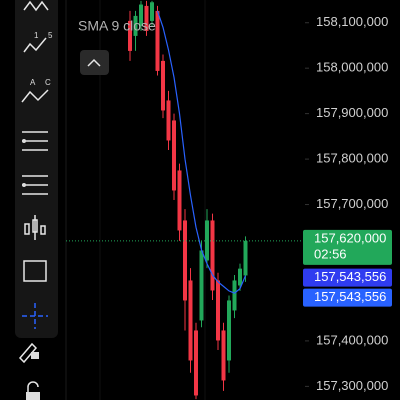 Image resolution: width=400 pixels, height=400 pixels. What do you see at coordinates (352, 67) in the screenshot?
I see `y-tick-label: 158,000,000` at bounding box center [352, 67].